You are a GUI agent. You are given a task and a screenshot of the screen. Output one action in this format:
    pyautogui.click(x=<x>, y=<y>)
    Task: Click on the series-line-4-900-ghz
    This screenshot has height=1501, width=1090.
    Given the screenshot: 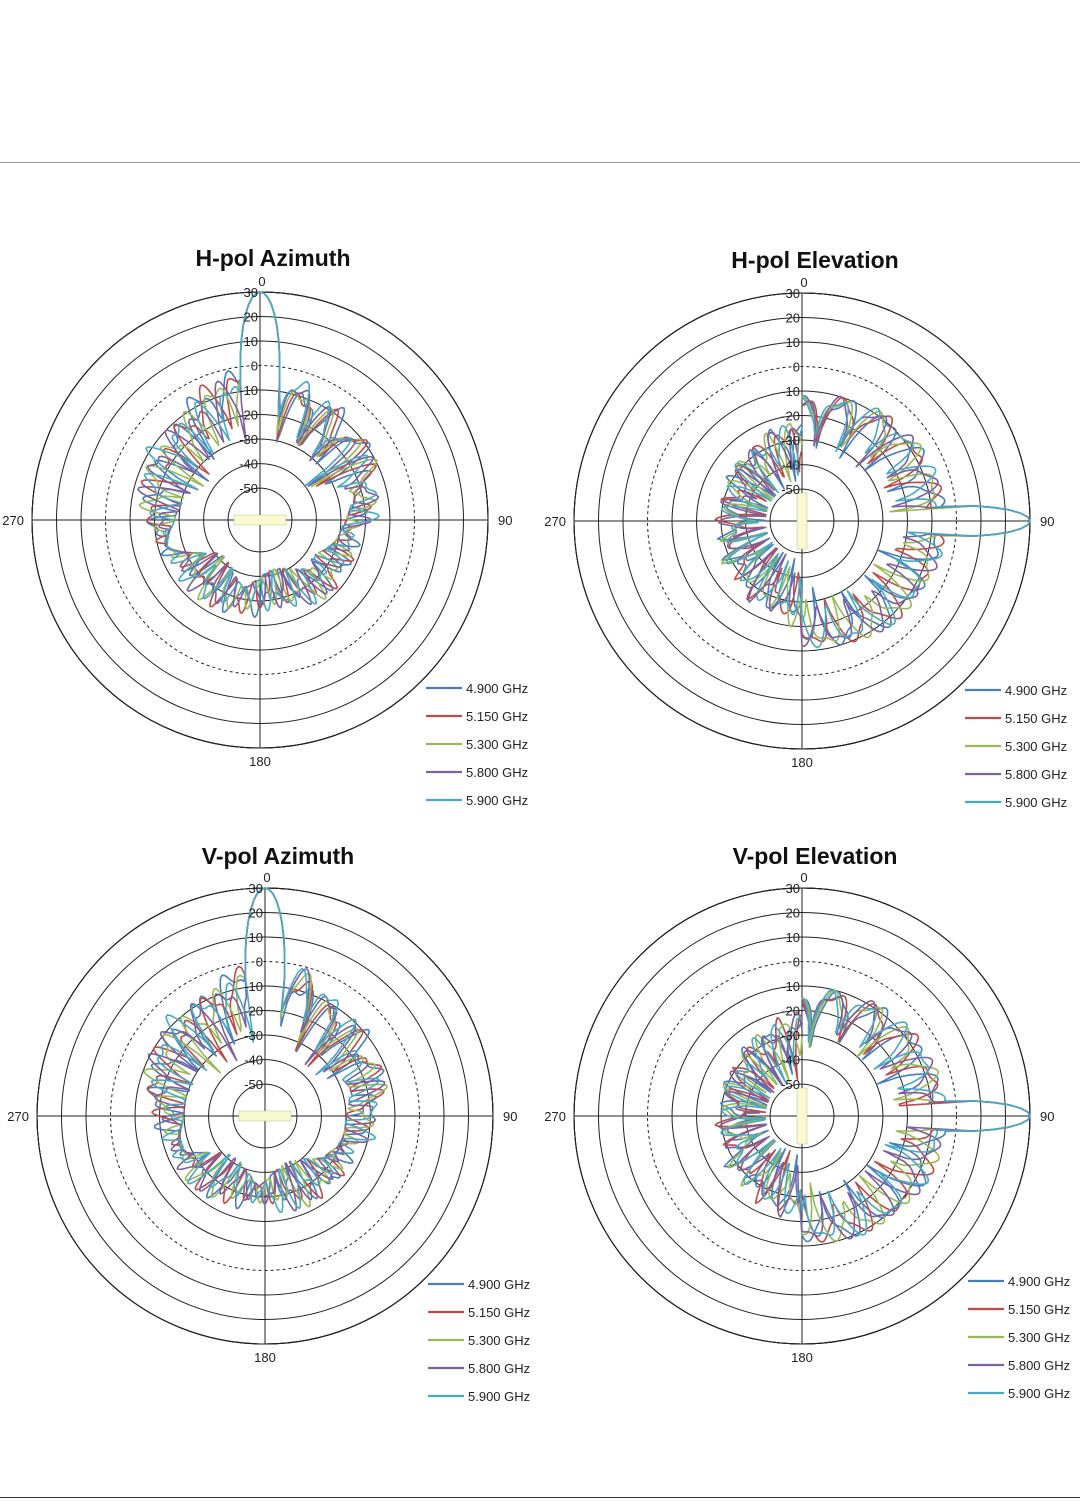 What is the action you would take?
    pyautogui.click(x=873, y=520)
    